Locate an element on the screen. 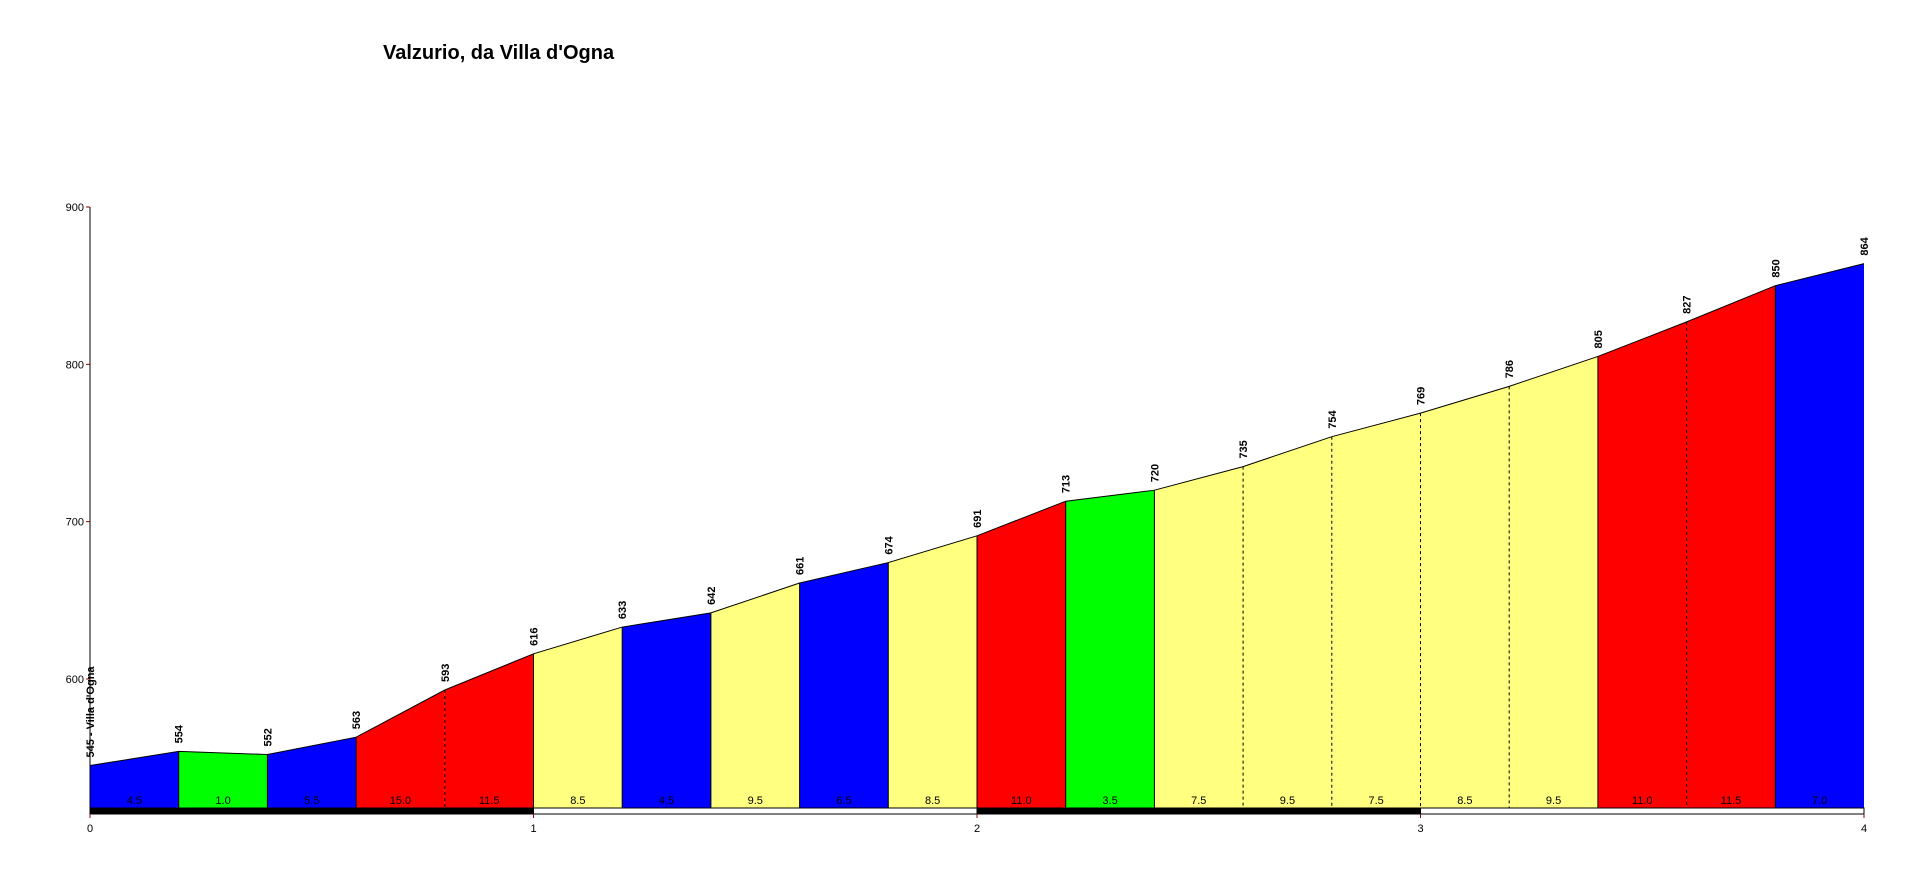  chart-title: Valzurio, da Villa d'Ogna is located at coordinates (499, 53).